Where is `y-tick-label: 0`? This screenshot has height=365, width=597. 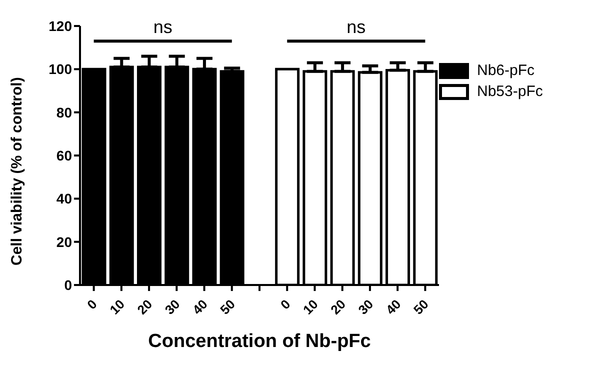
y-tick-label: 0 is located at coordinates (68, 284).